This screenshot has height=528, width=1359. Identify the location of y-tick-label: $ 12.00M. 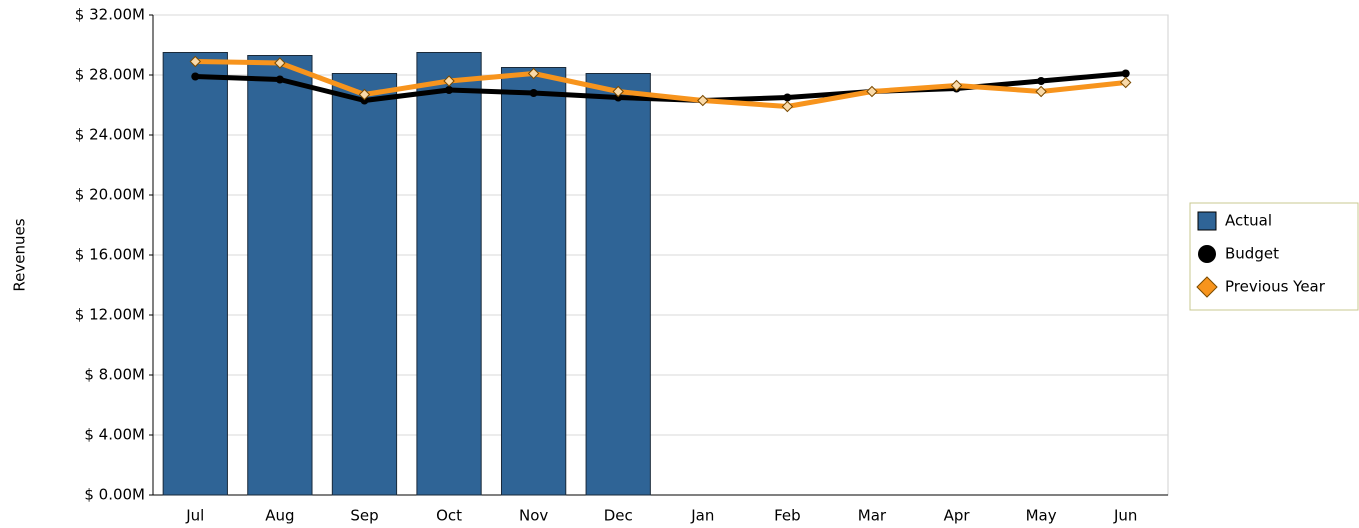
(110, 315).